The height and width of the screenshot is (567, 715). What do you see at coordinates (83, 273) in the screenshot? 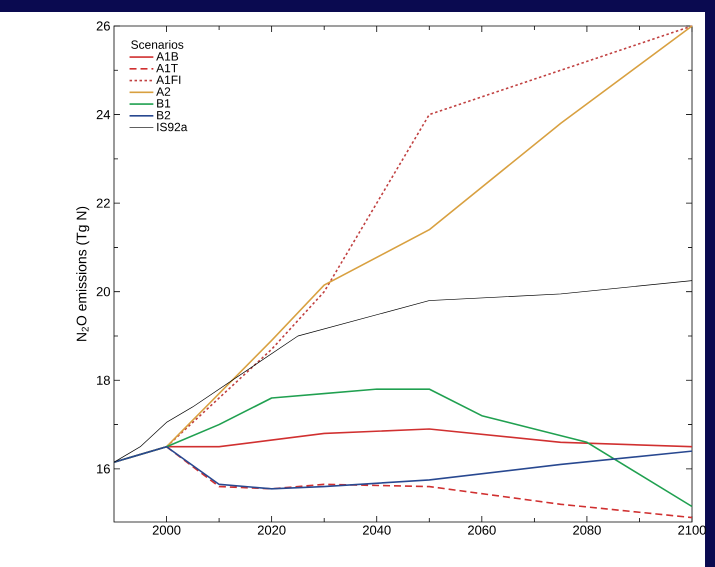
I see `y-axis-title: N$_{2}$O emissions (Tg N)` at bounding box center [83, 273].